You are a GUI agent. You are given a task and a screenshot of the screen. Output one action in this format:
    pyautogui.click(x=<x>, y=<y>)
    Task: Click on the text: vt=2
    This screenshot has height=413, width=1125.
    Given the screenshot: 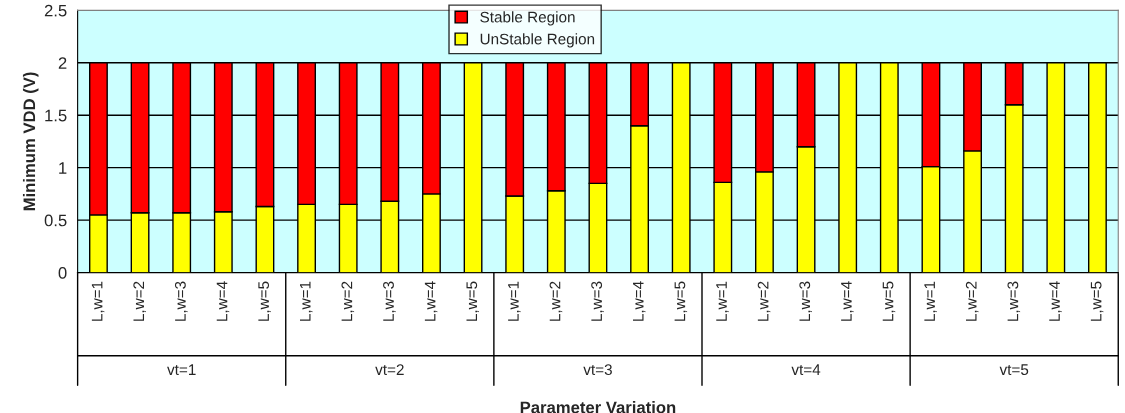 What is the action you would take?
    pyautogui.click(x=389, y=369)
    